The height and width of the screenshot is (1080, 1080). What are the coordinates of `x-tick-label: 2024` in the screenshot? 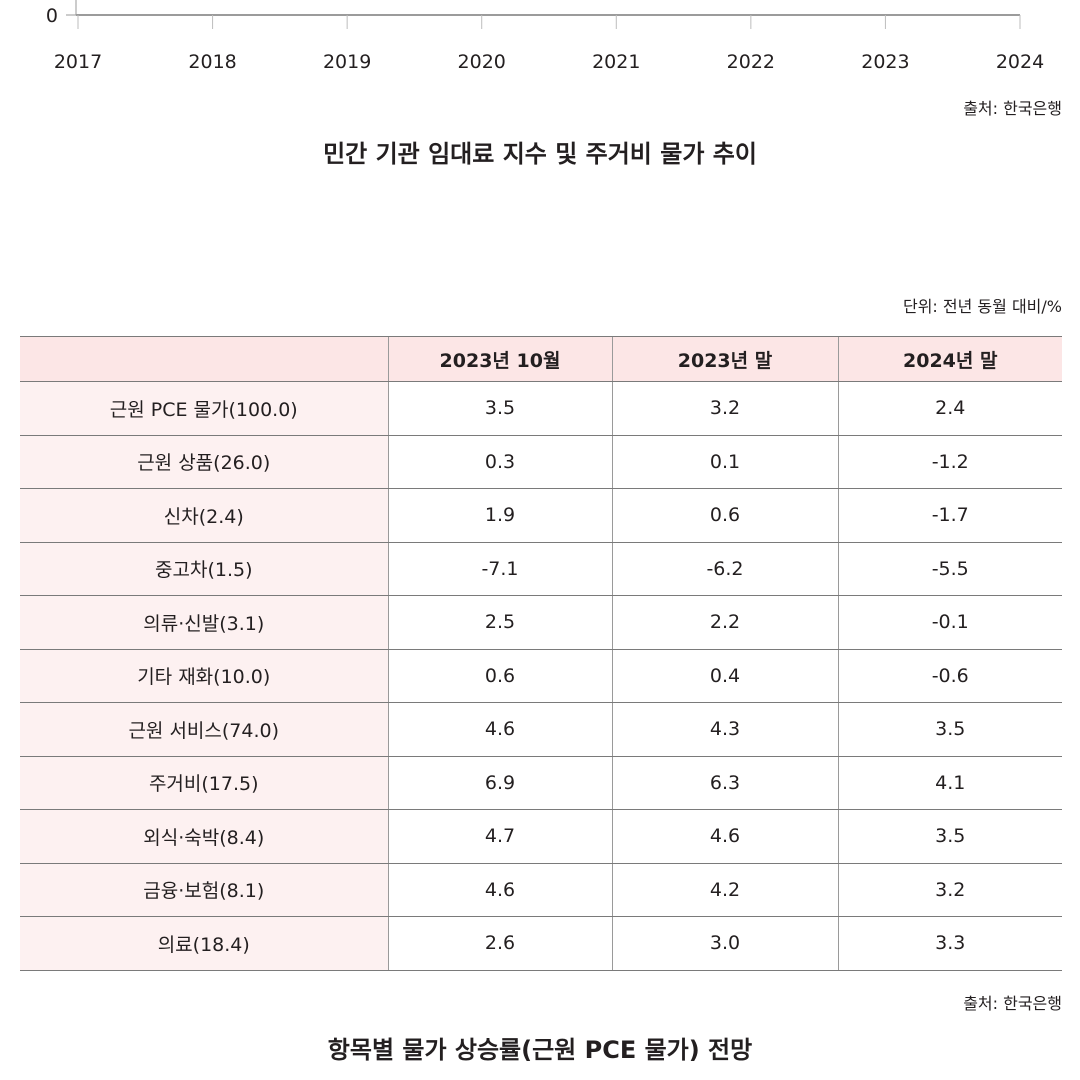 It's located at (1020, 62).